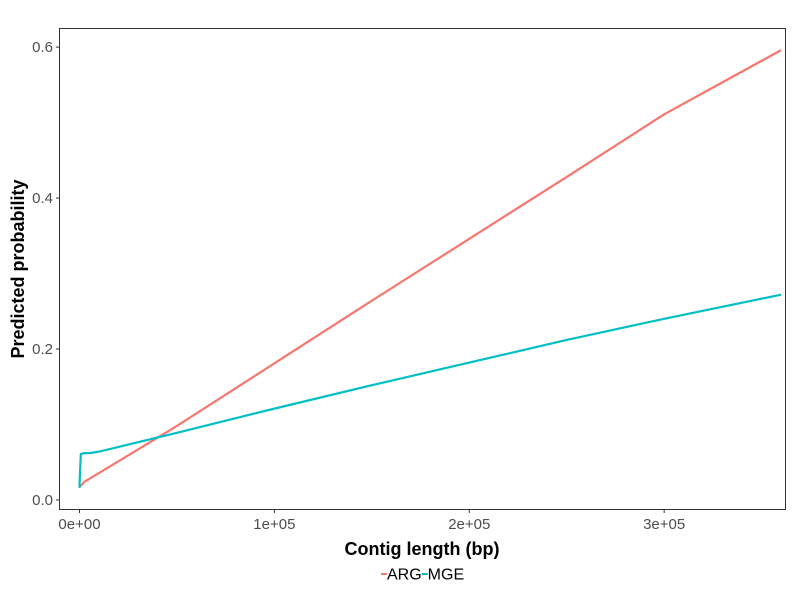  I want to click on x-axis: 0e+00 1e+05 2e+05 3e+05, so click(371, 521).